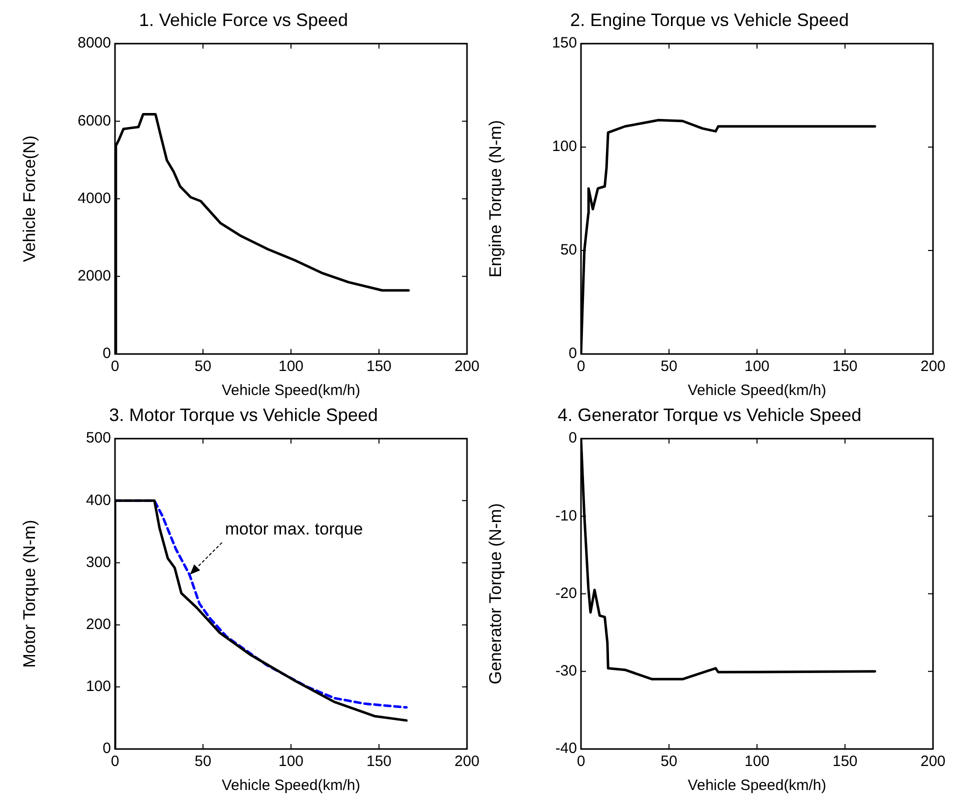 This screenshot has width=973, height=800. I want to click on y-tick-label: 50, so click(568, 250).